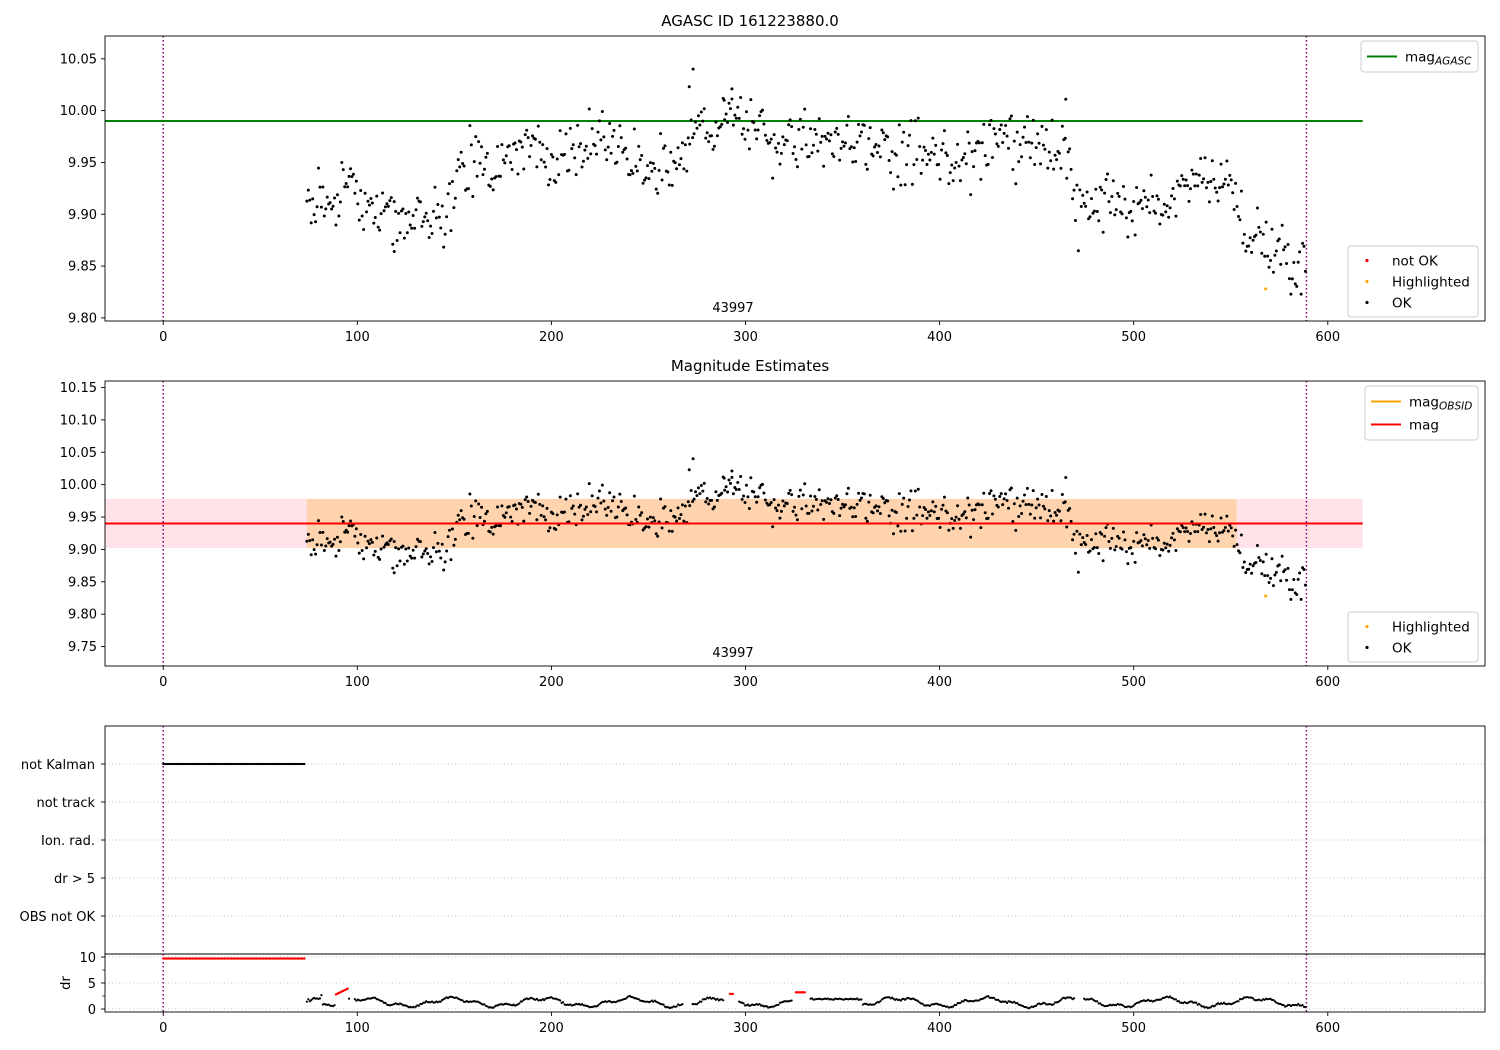 This screenshot has height=1050, width=1500. I want to click on x-tick-label: 400, so click(939, 337).